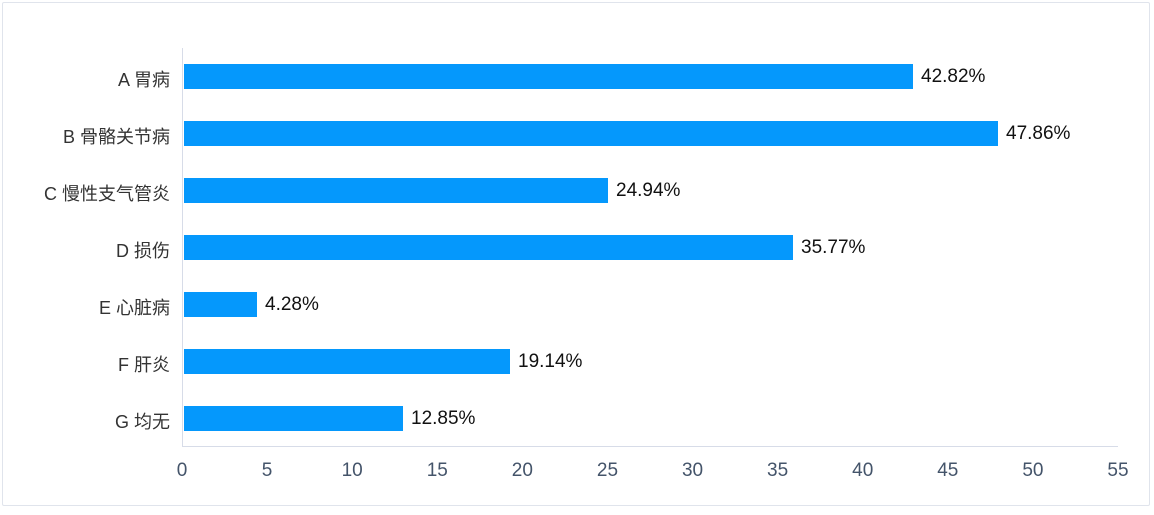 This screenshot has width=1154, height=515. I want to click on value-label: 4.28%, so click(292, 304).